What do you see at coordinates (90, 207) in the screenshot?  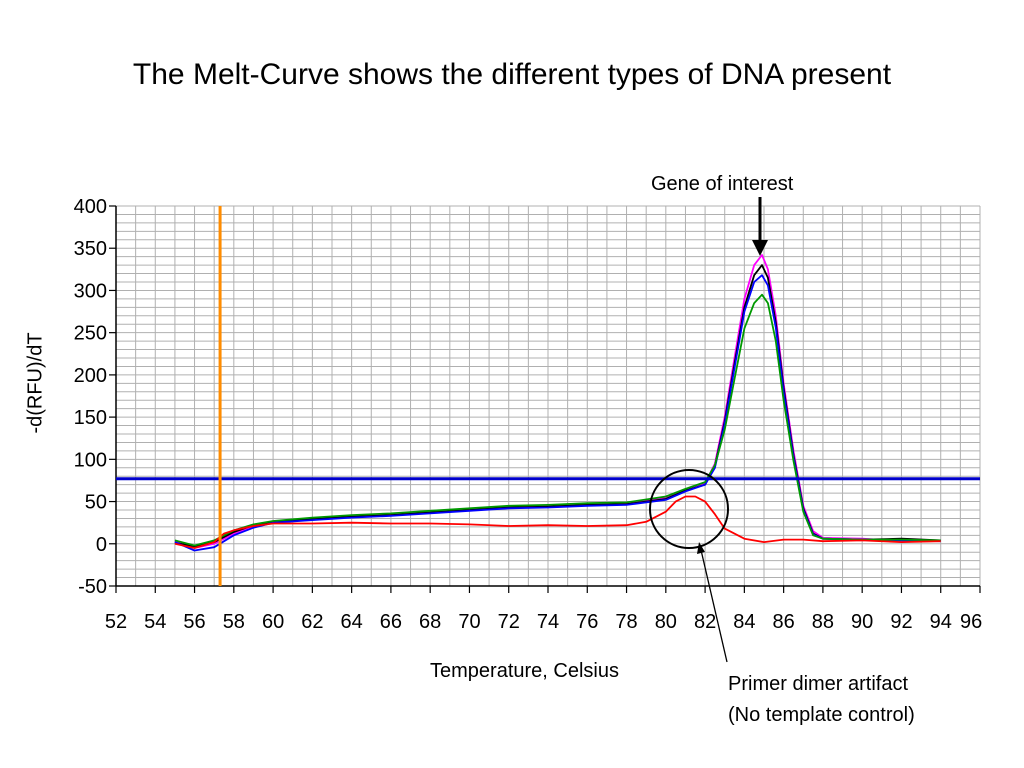 I see `y-tick-label: 400` at bounding box center [90, 207].